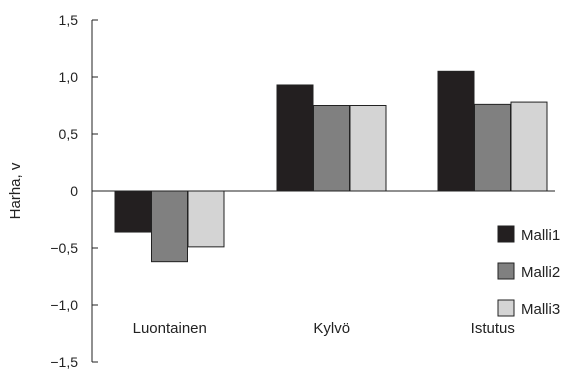 The width and height of the screenshot is (578, 373). I want to click on y-tick-label: 1,0, so click(69, 77).